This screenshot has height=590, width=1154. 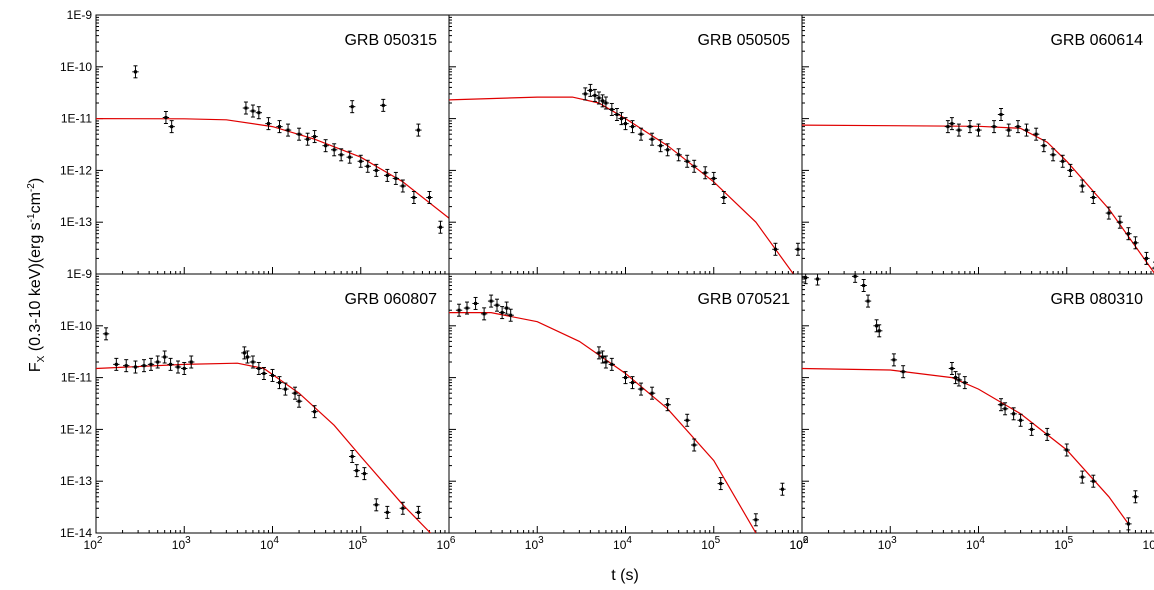 What do you see at coordinates (390, 40) in the screenshot?
I see `panel-title: GRB 050315` at bounding box center [390, 40].